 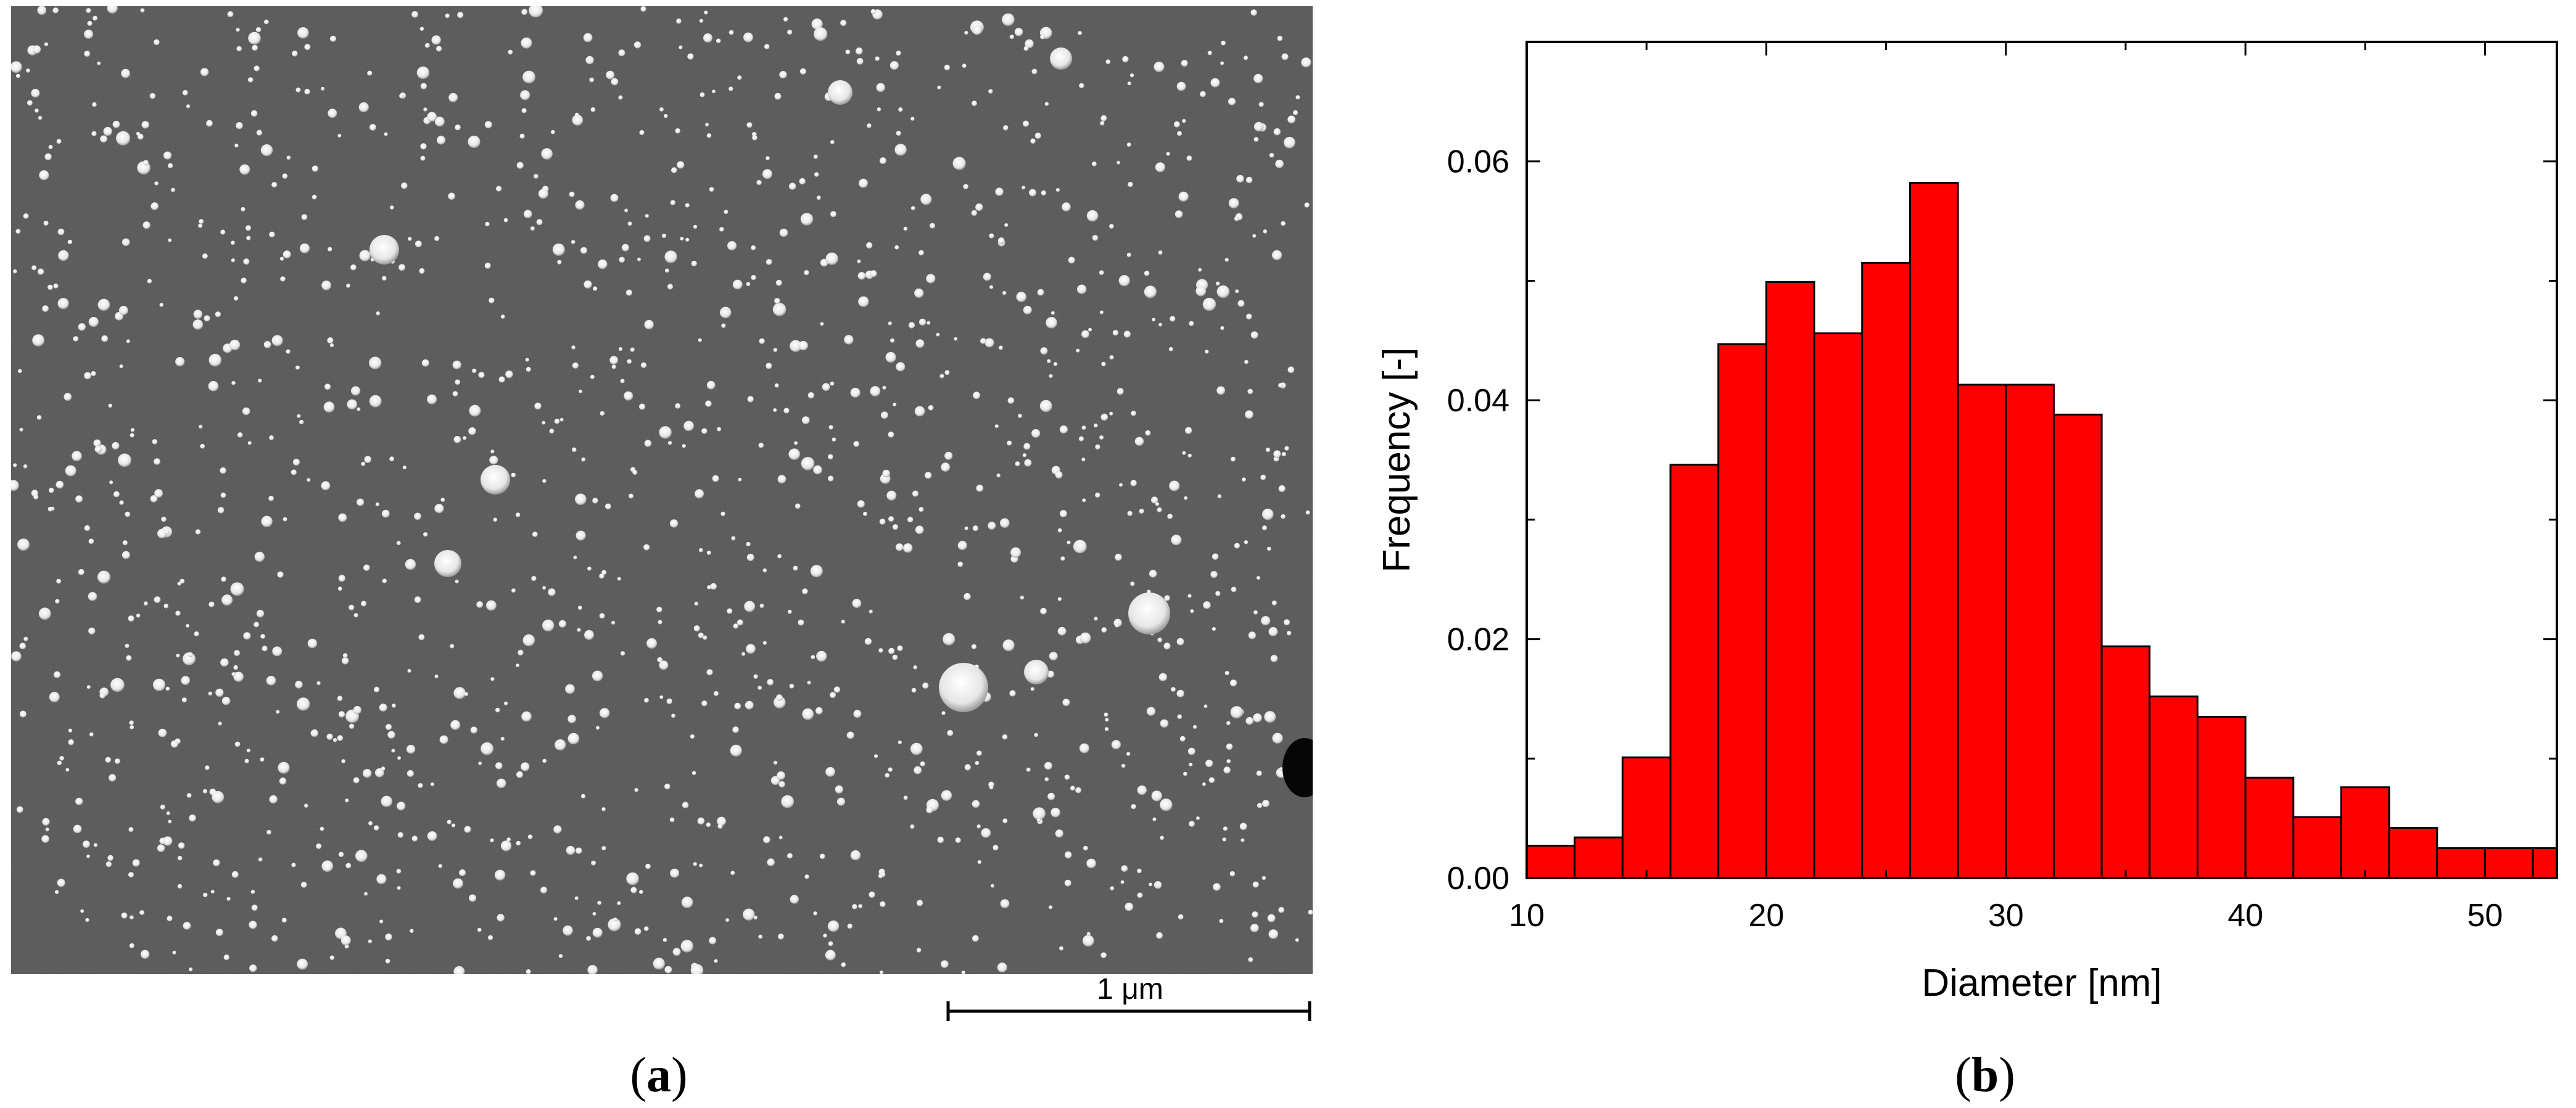 What do you see at coordinates (1478, 879) in the screenshot?
I see `y-tick-label: 0.00` at bounding box center [1478, 879].